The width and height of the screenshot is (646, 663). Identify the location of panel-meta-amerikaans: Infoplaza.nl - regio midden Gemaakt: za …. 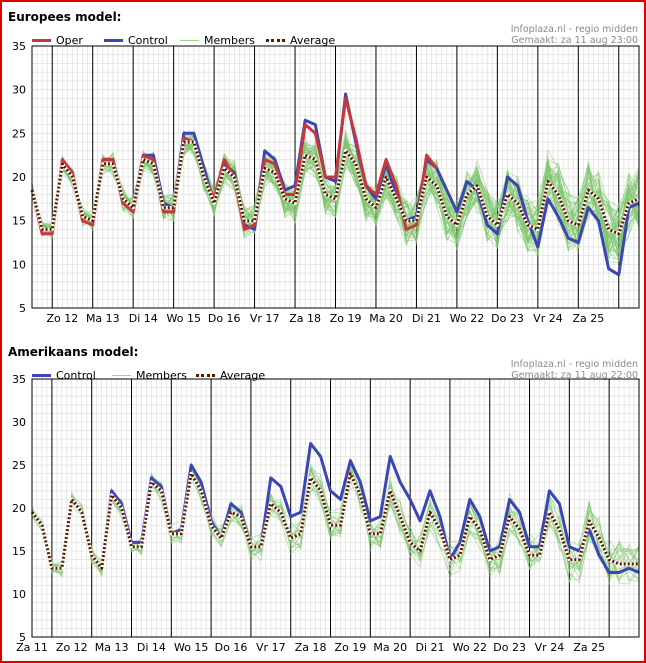
(574, 370).